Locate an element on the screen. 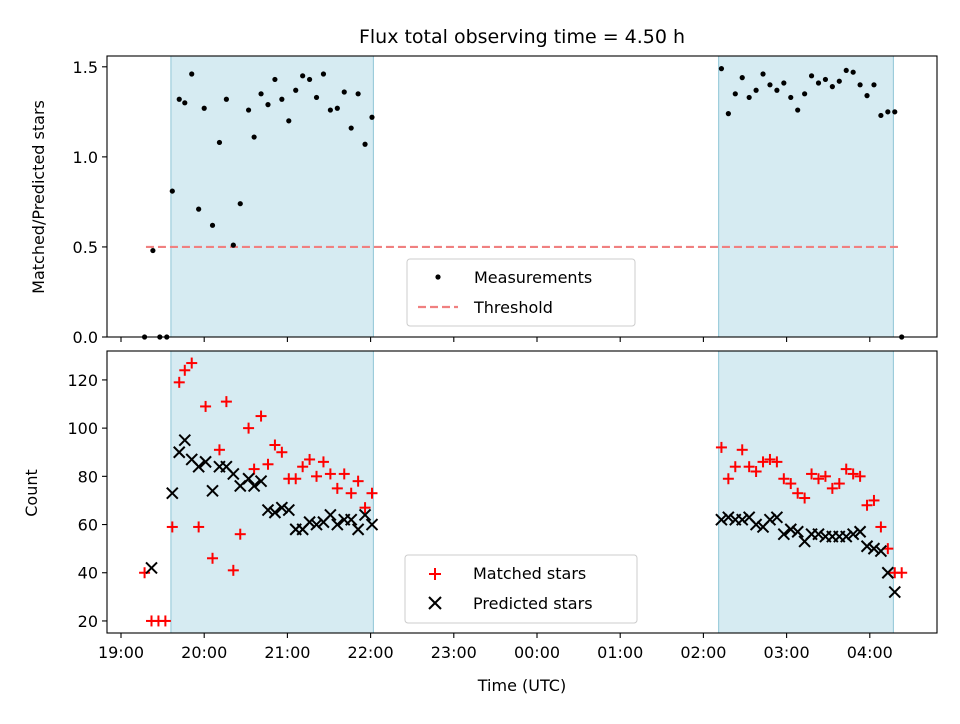  x-tick-label: 22:00 is located at coordinates (371, 652).